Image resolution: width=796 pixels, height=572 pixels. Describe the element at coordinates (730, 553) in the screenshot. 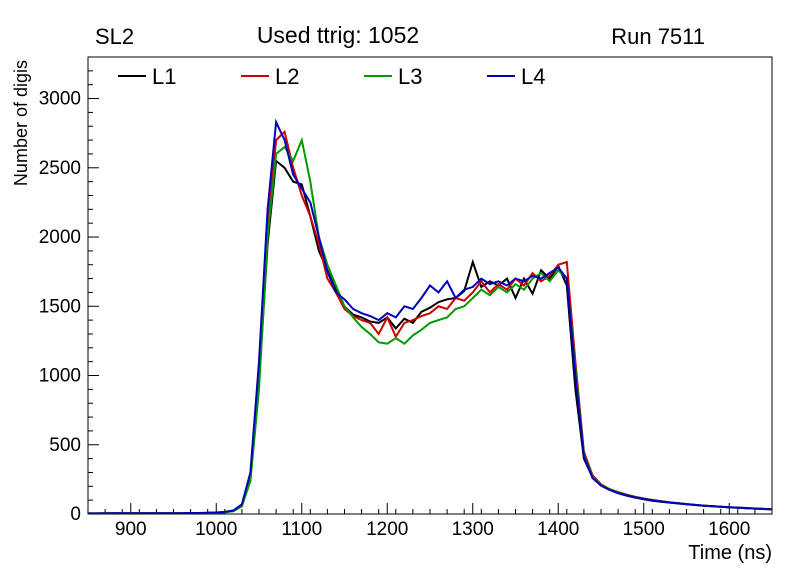

I see `x-axis-title: Time (ns)` at that location.